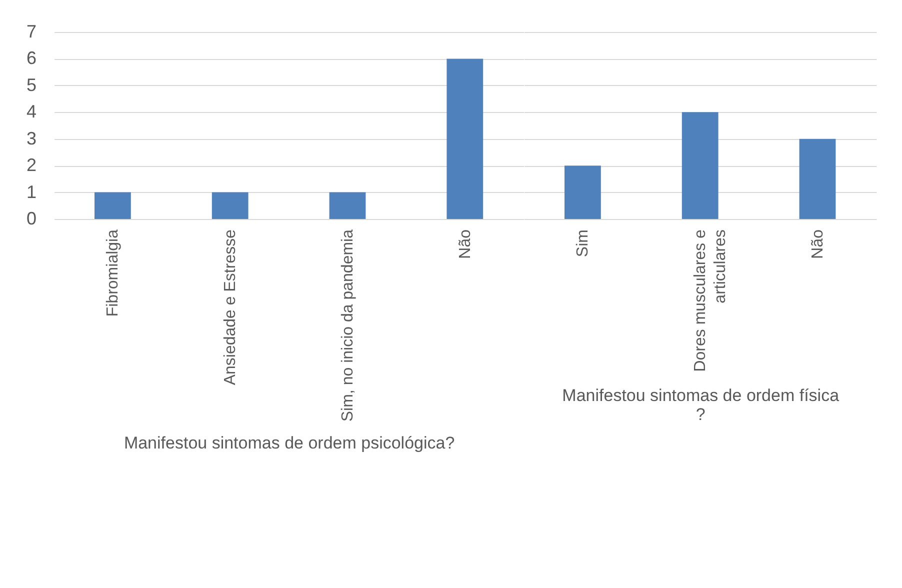  What do you see at coordinates (711, 300) in the screenshot?
I see `x-tick-label: Dores musculares e articulares` at bounding box center [711, 300].